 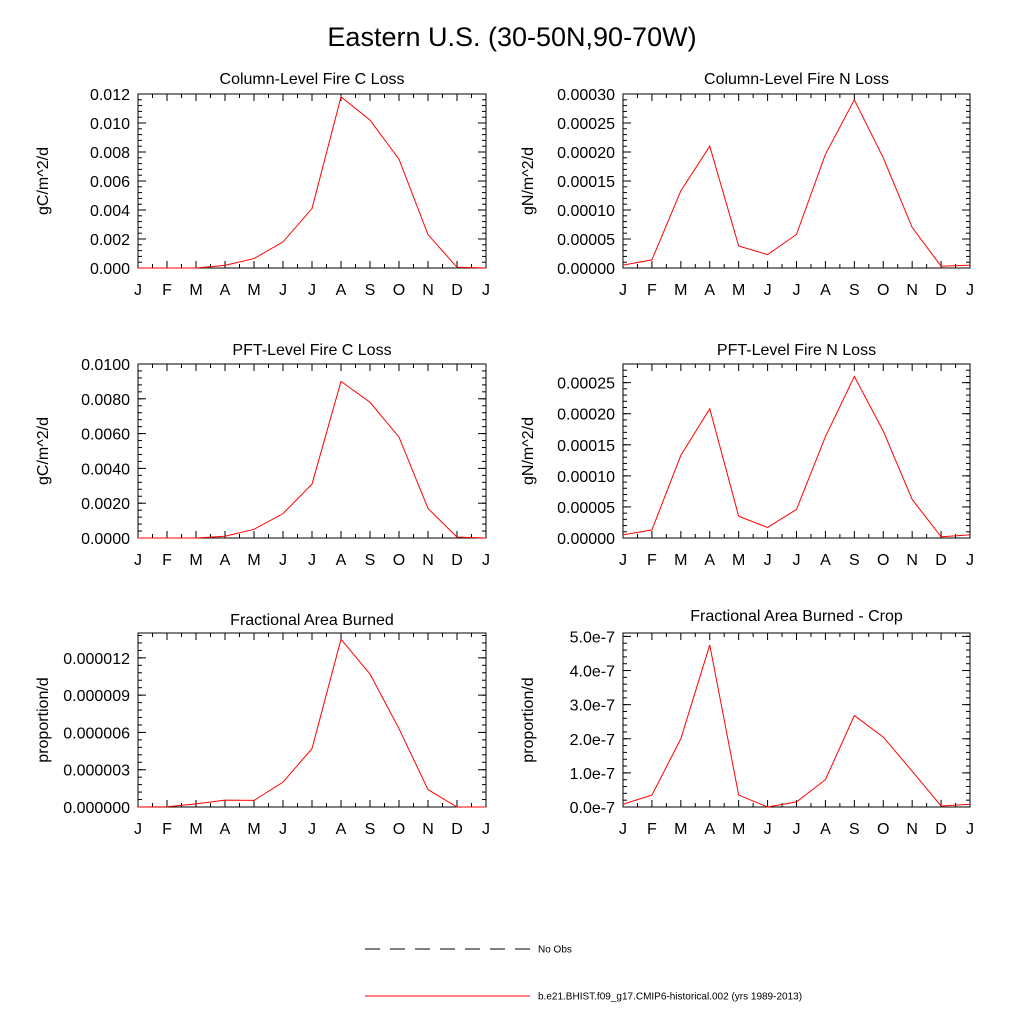 I want to click on y-tick-label: 0.00000, so click(x=586, y=269).